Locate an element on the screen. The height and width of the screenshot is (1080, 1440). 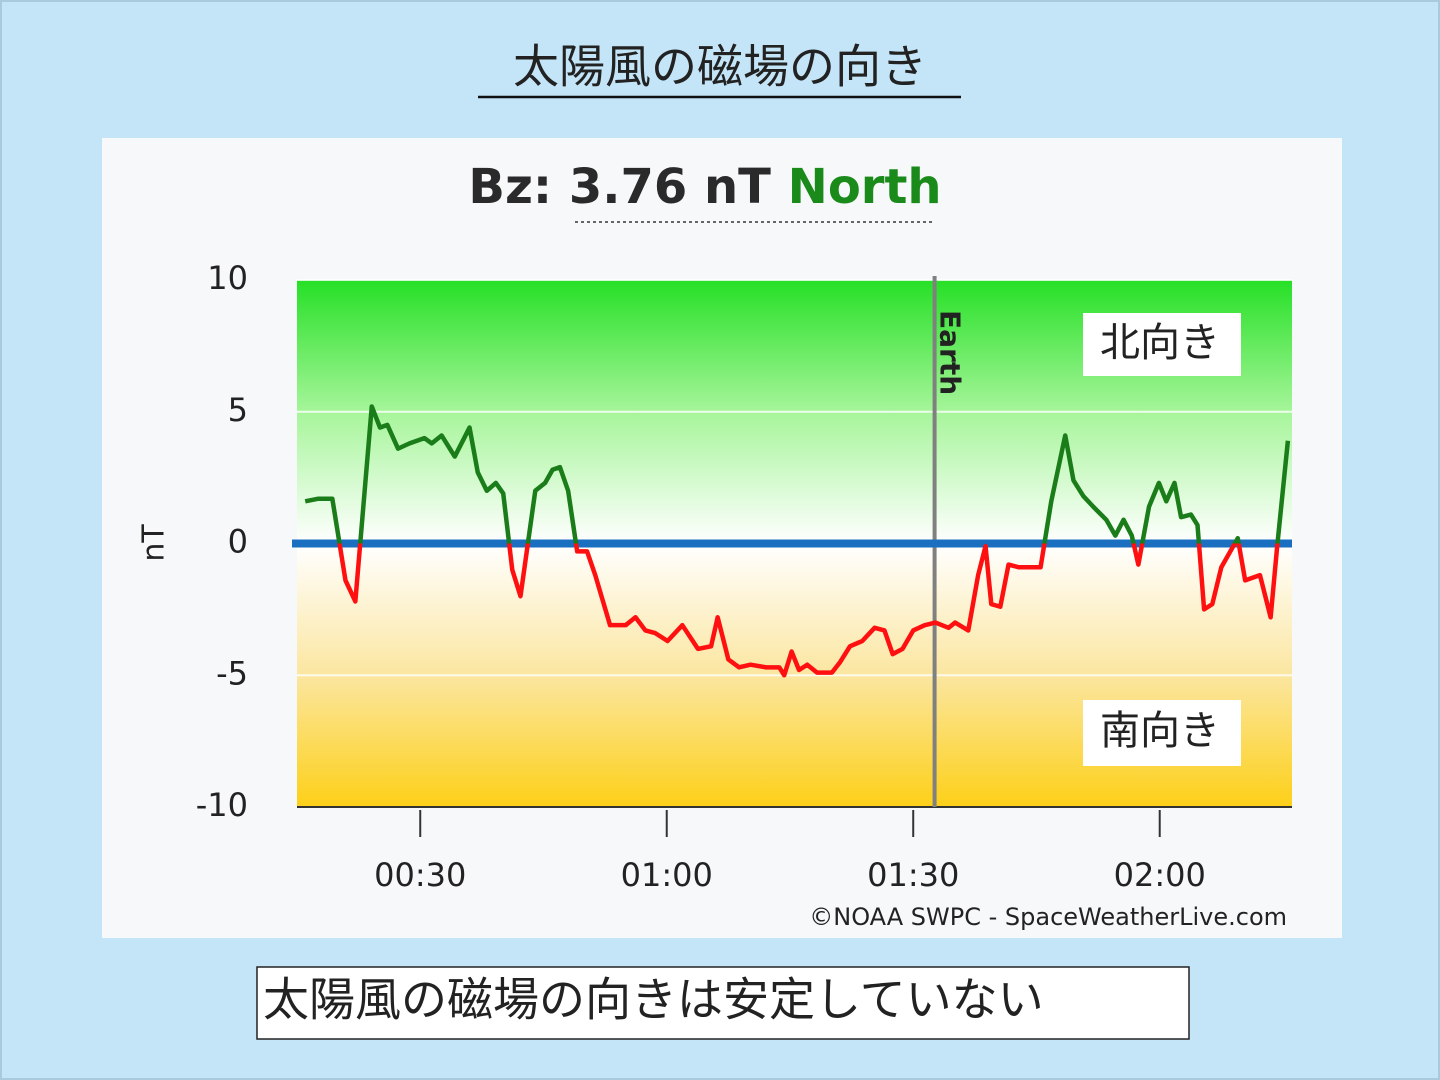
y-axis-label: nT is located at coordinates (154, 543).